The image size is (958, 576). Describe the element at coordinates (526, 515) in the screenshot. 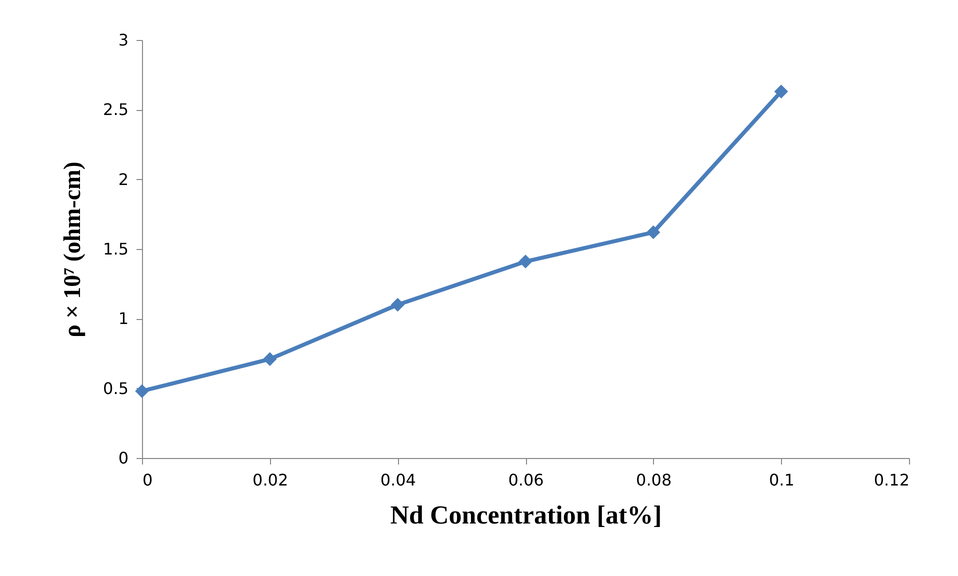

I see `x-axis-title: Nd Concentration [at%]` at that location.